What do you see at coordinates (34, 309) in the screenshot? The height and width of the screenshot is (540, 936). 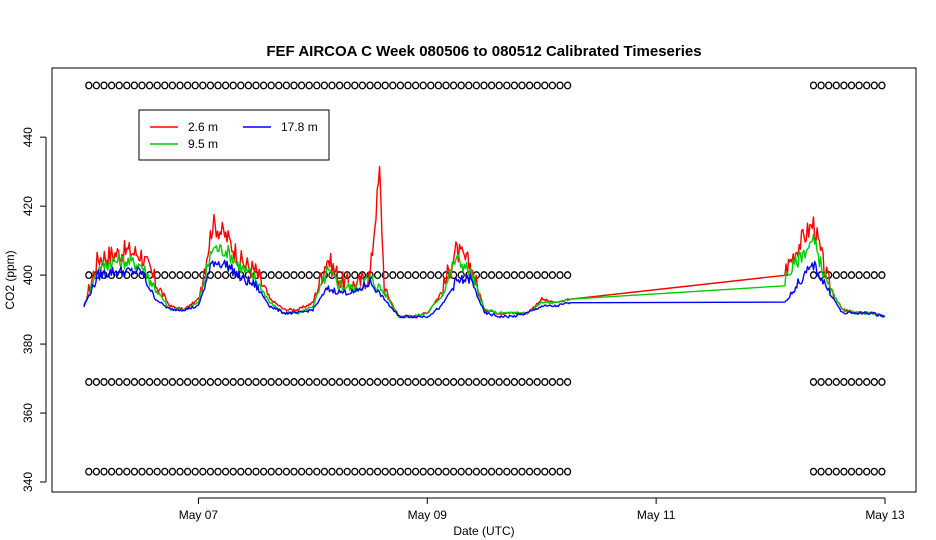 I see `y-axis: 340 360 380 400 420 440` at bounding box center [34, 309].